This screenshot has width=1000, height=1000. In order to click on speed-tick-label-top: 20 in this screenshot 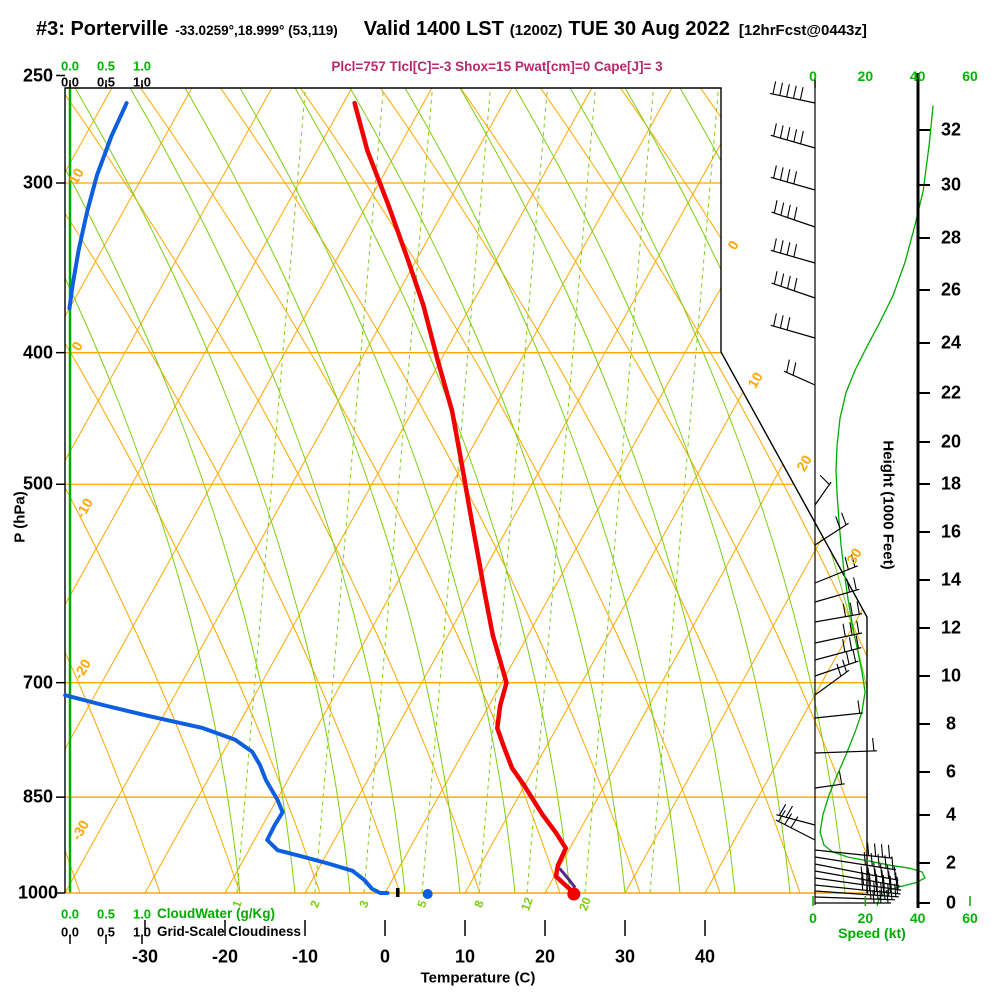, I will do `click(865, 76)`.